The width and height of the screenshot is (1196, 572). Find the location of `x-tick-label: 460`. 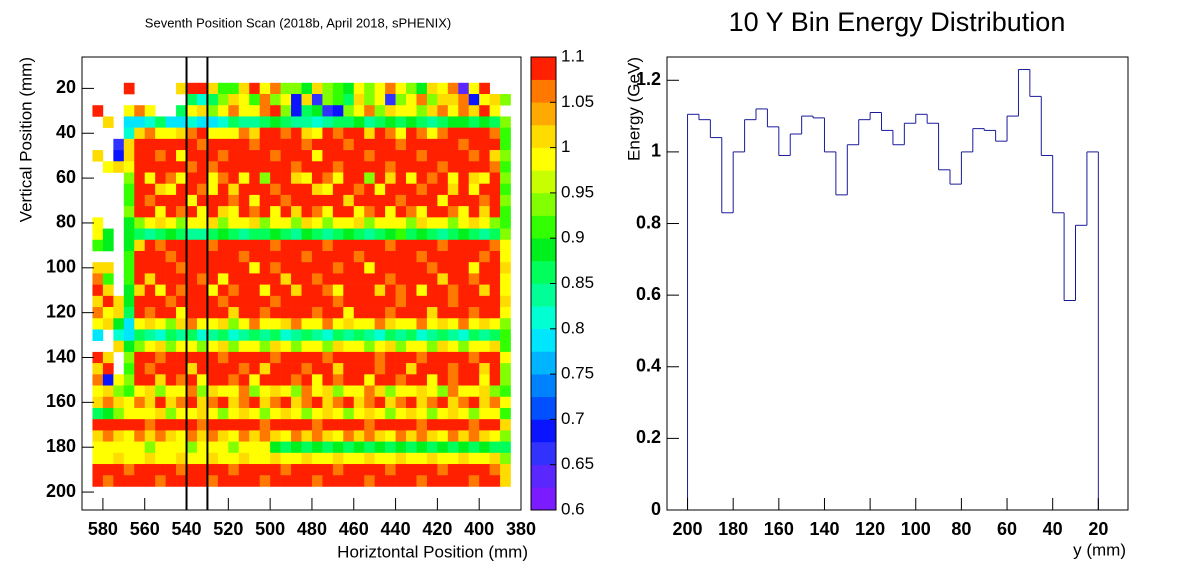

x-tick-label: 460 is located at coordinates (354, 529).